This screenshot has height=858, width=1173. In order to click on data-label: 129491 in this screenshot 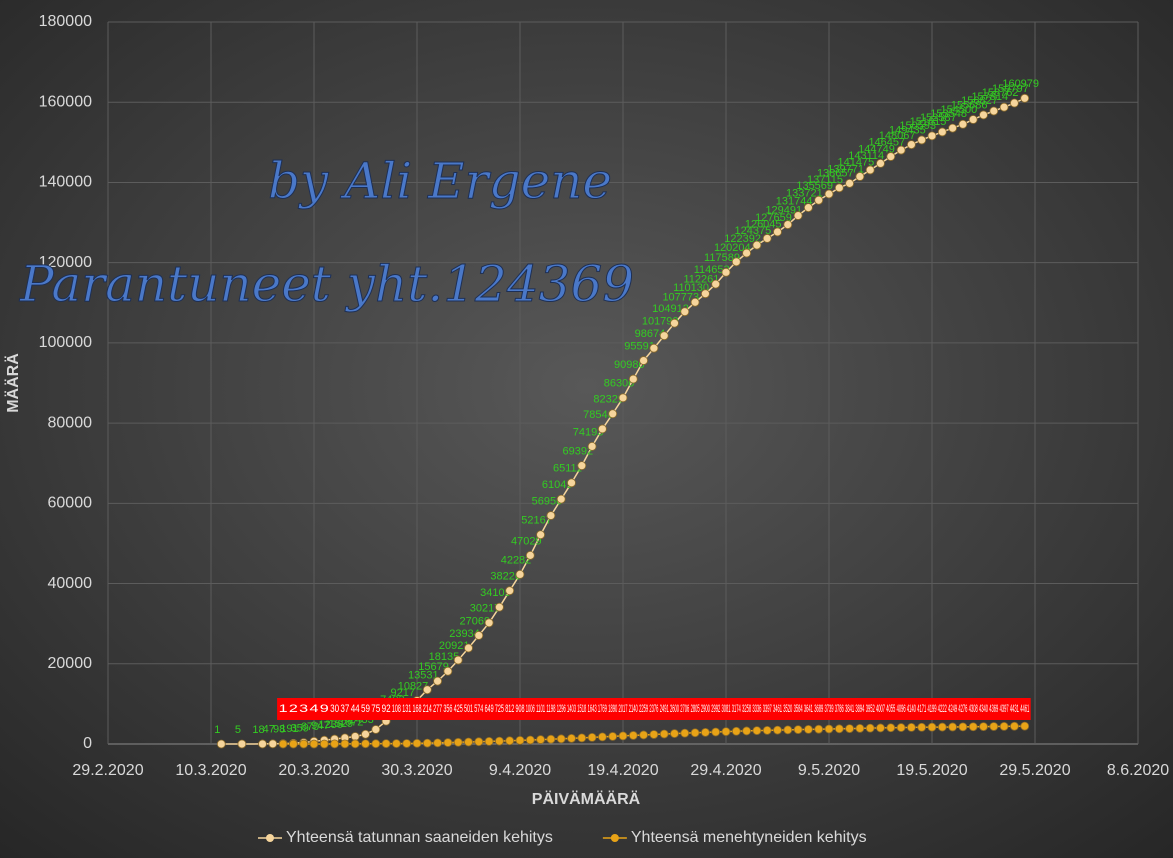, I will do `click(783, 211)`.